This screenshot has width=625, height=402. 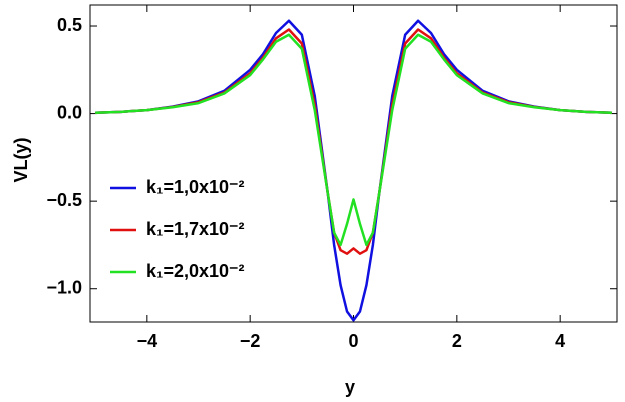 I want to click on y-tick-label: −1.0, so click(x=64, y=287).